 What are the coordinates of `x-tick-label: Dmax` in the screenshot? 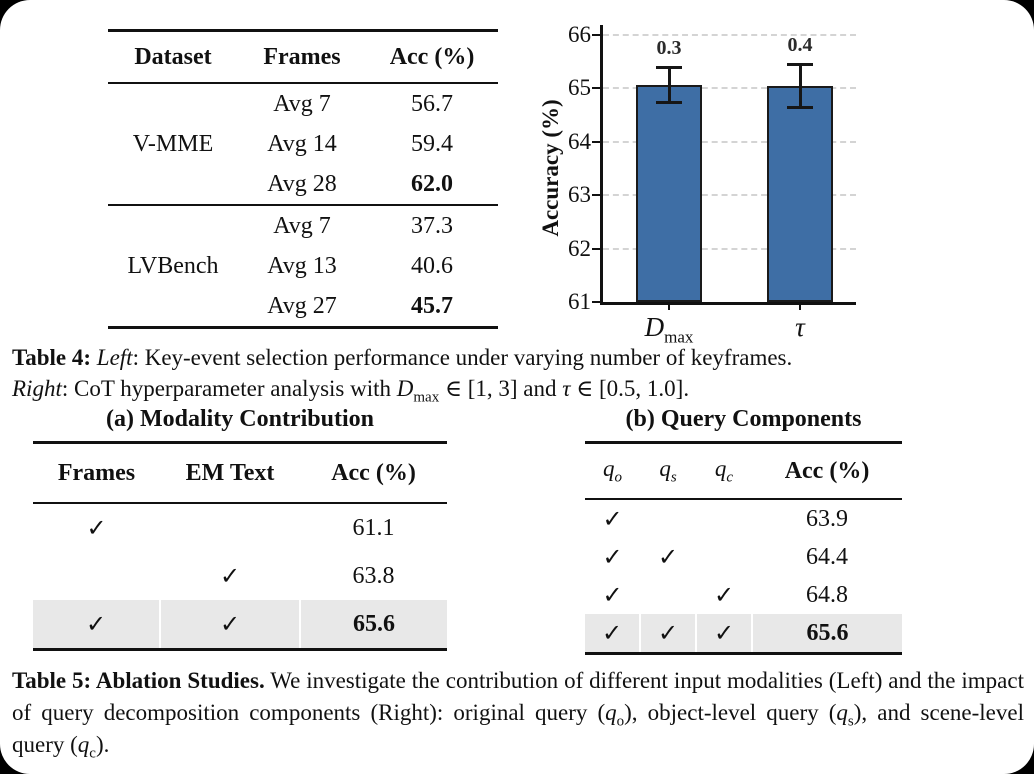 It's located at (669, 329).